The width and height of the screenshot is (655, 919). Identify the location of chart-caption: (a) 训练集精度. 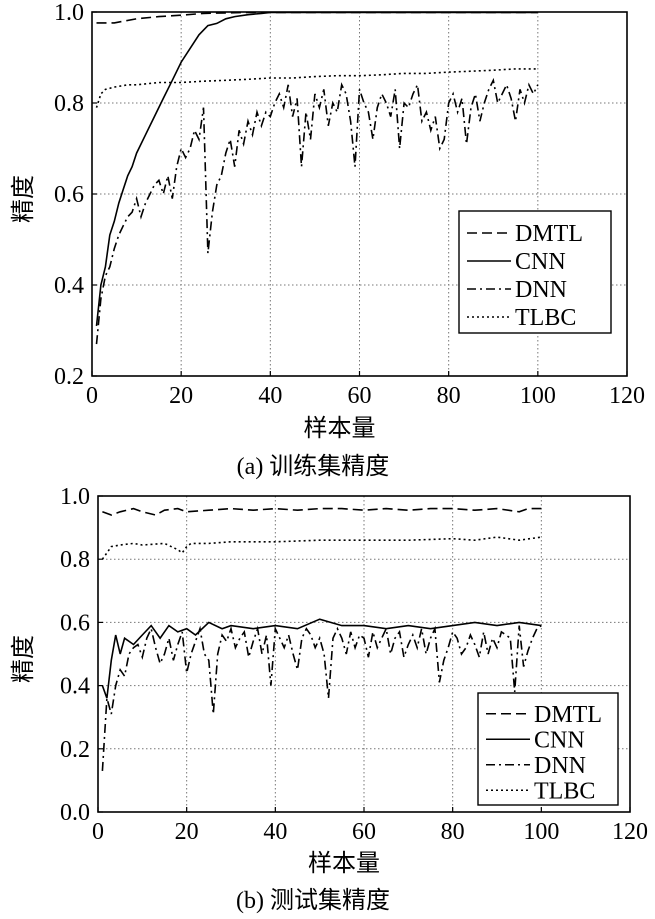
(313, 466).